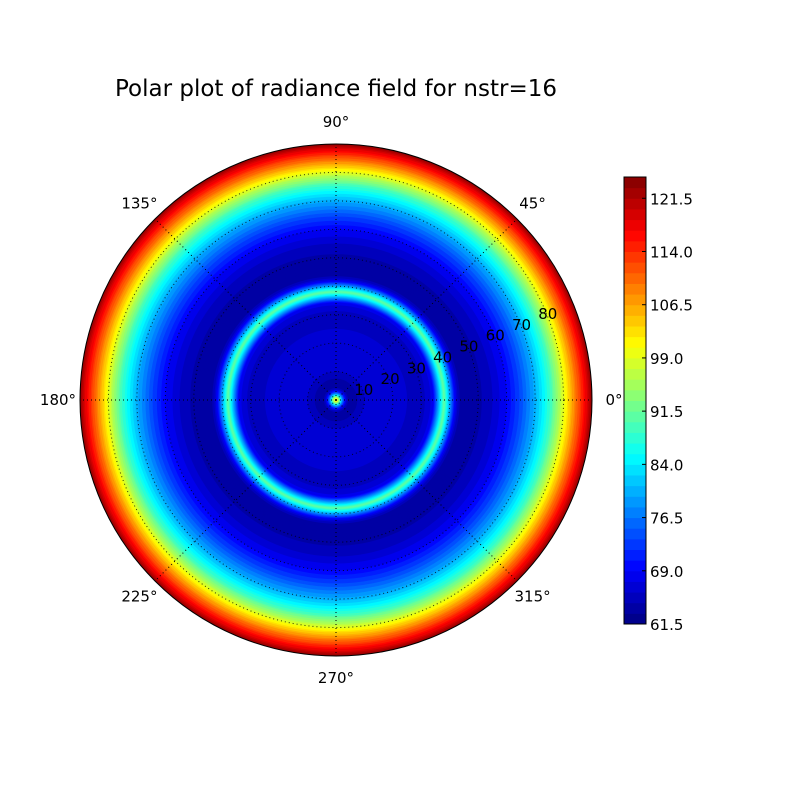  Describe the element at coordinates (390, 379) in the screenshot. I see `radial-tick-label: 20` at that location.